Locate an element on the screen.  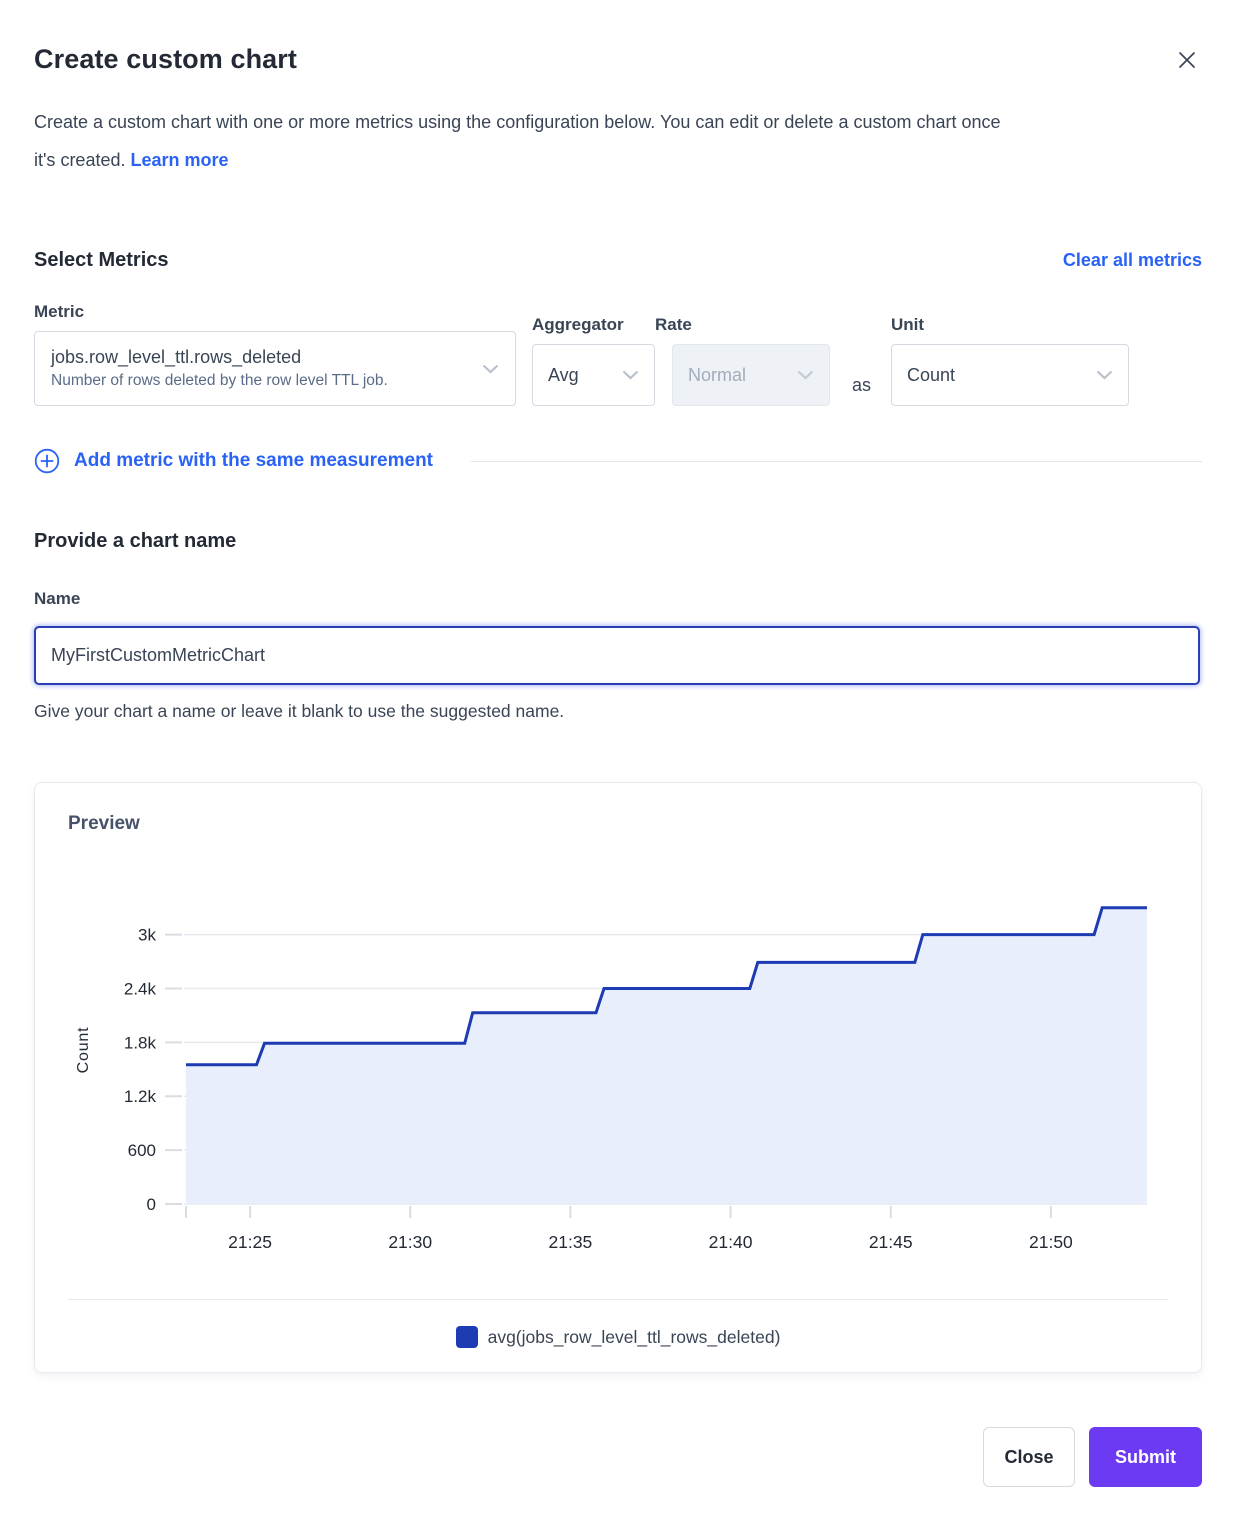
select-metrics-header-row: Select Metrics Clear all metrics is located at coordinates (618, 260).